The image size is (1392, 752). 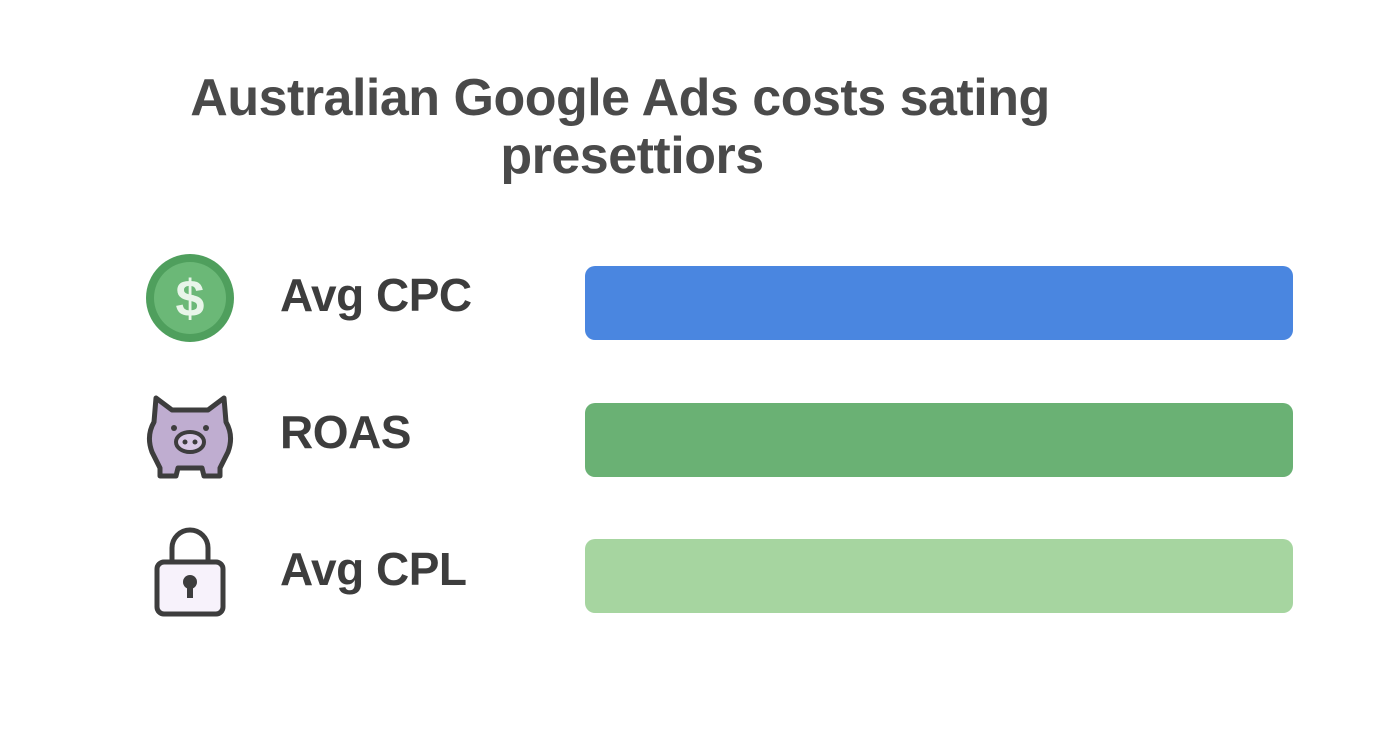 What do you see at coordinates (632, 156) in the screenshot?
I see `title-line: presettiors` at bounding box center [632, 156].